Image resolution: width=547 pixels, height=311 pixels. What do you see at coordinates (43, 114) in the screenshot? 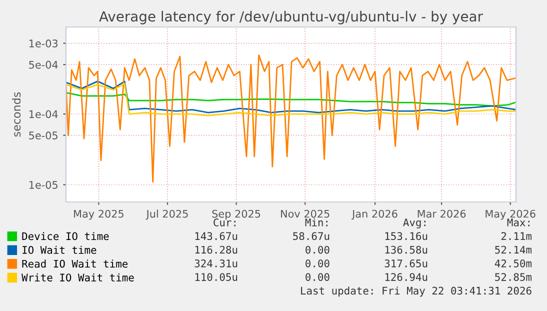
I see `y-tick-label: 1e-04` at bounding box center [43, 114].